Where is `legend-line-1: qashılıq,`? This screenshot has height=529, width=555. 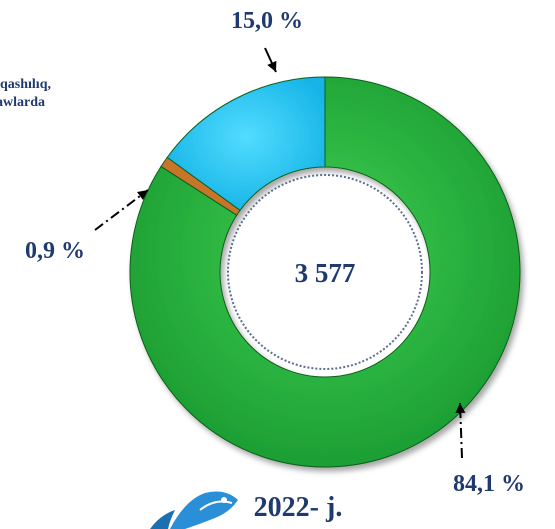
legend-line-1: qashılıq, is located at coordinates (25, 84).